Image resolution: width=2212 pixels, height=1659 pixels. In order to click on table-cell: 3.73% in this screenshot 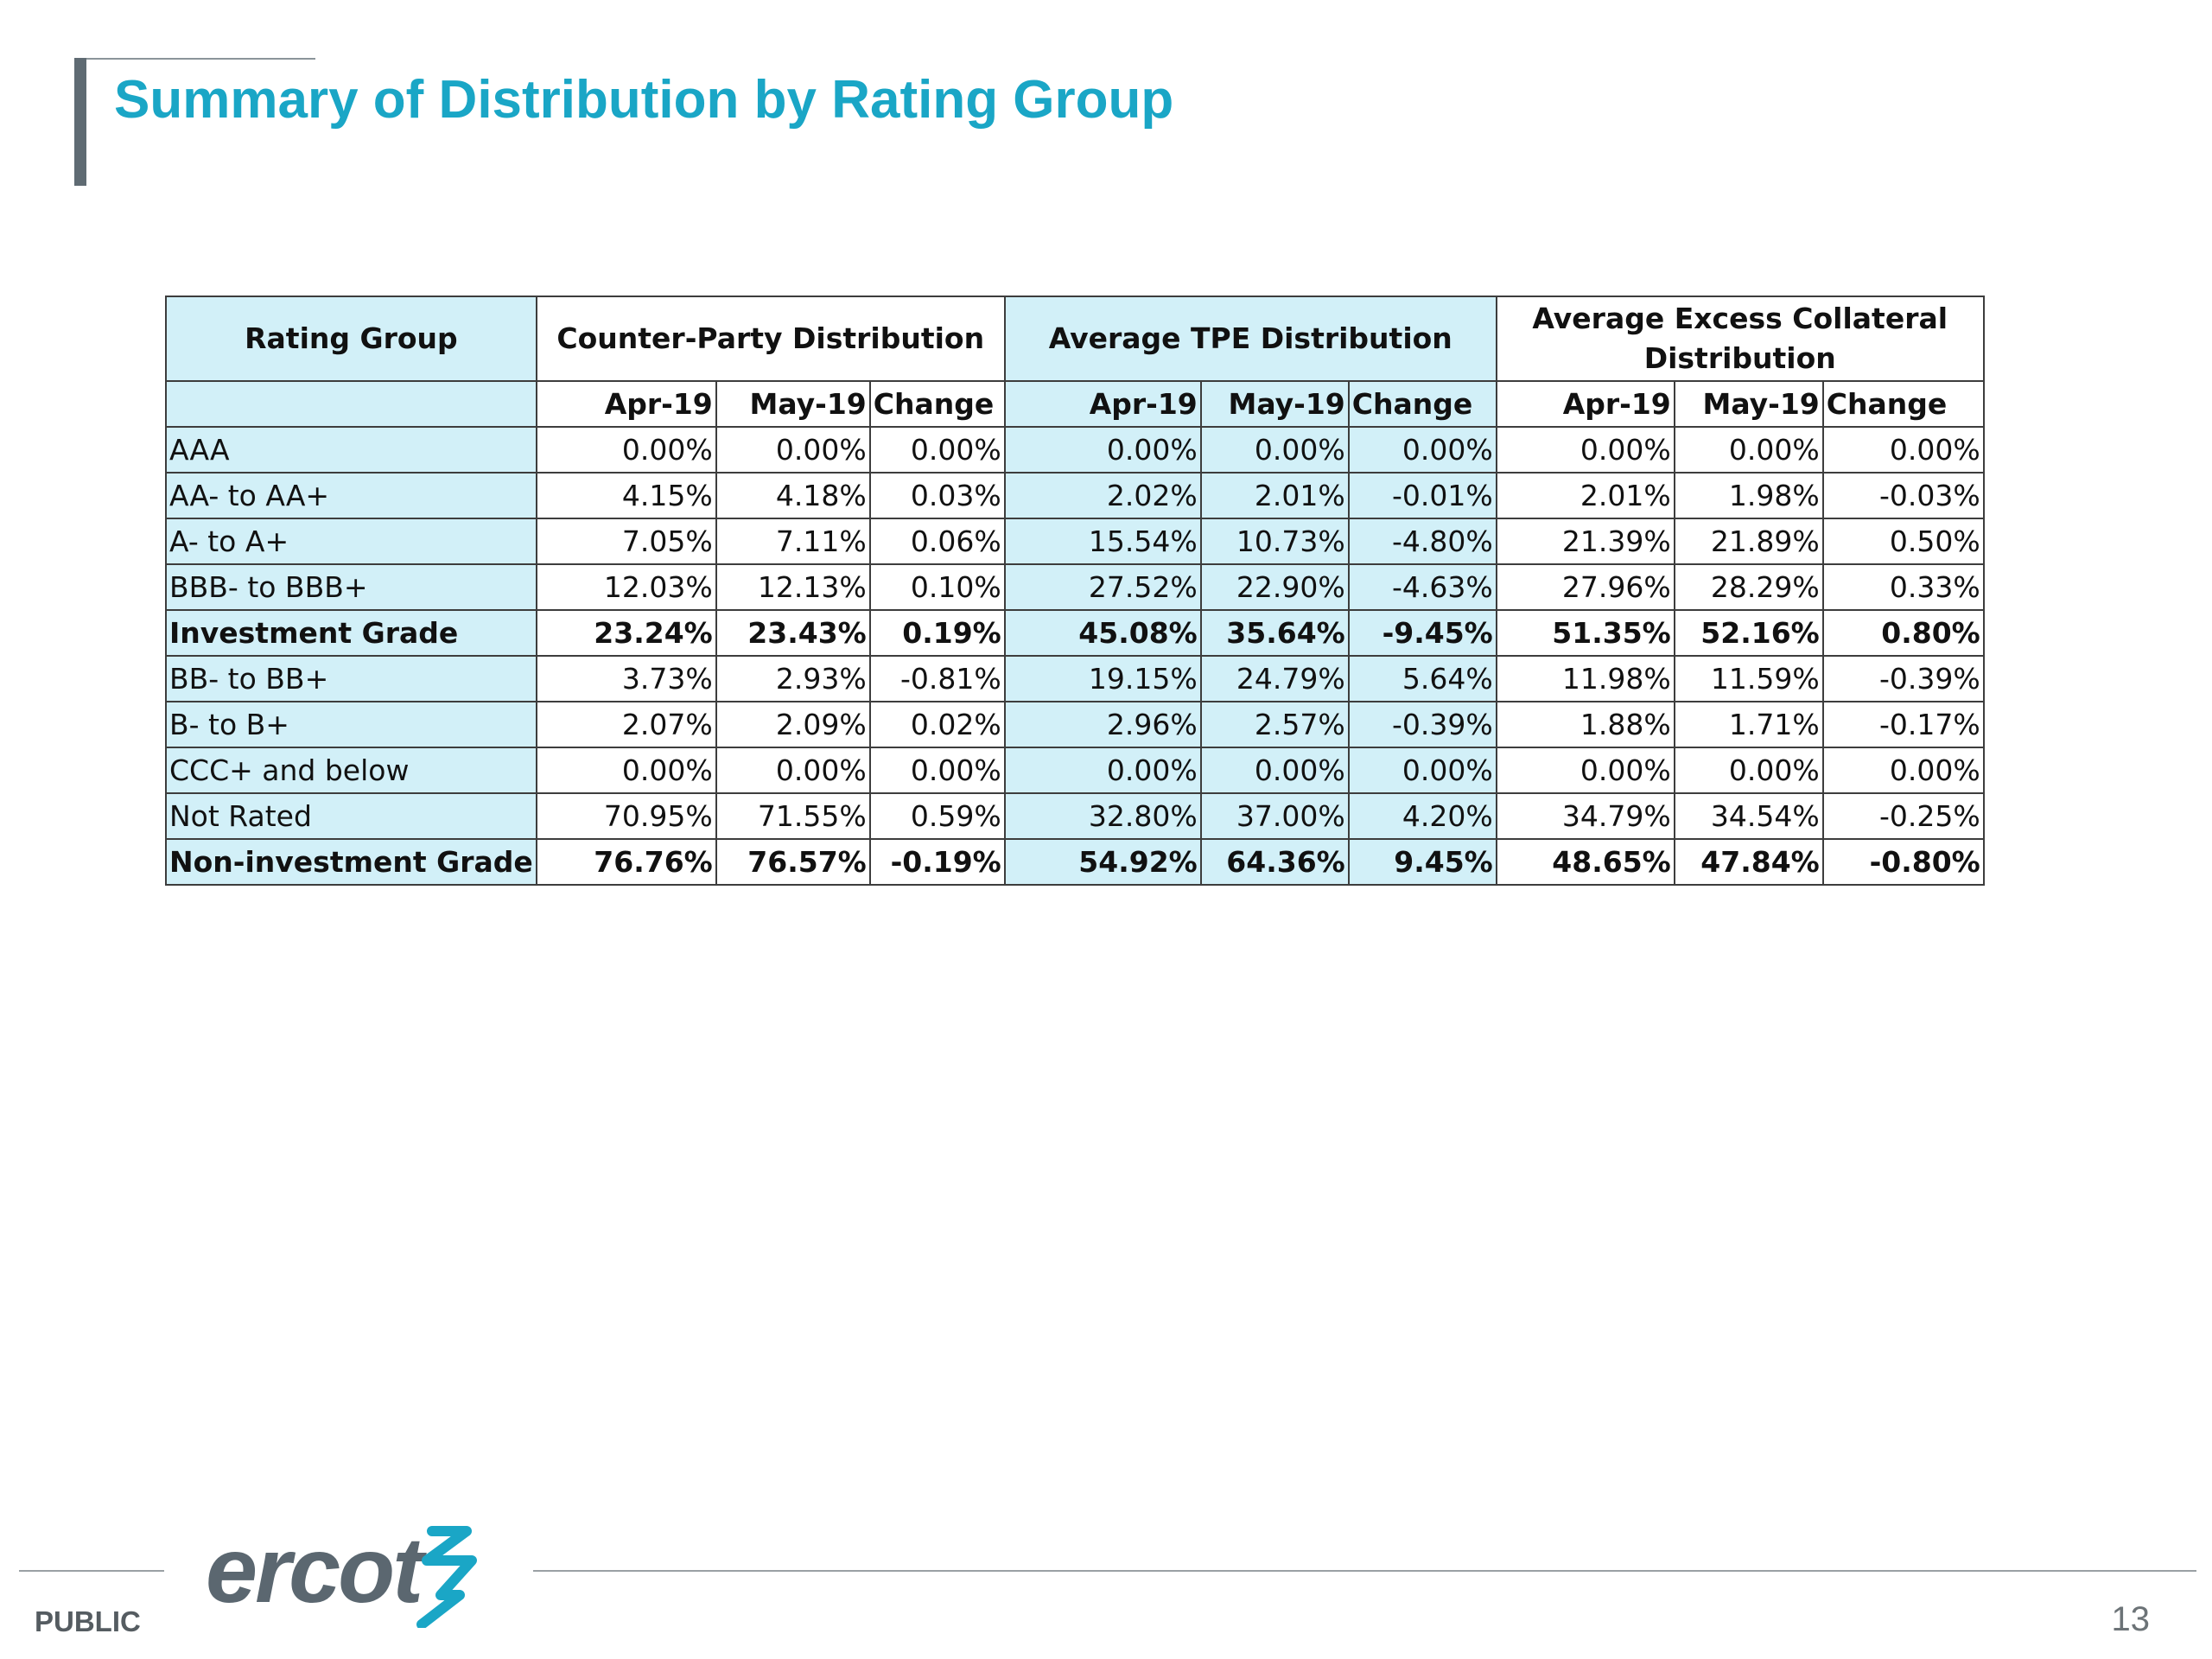, I will do `click(626, 678)`.